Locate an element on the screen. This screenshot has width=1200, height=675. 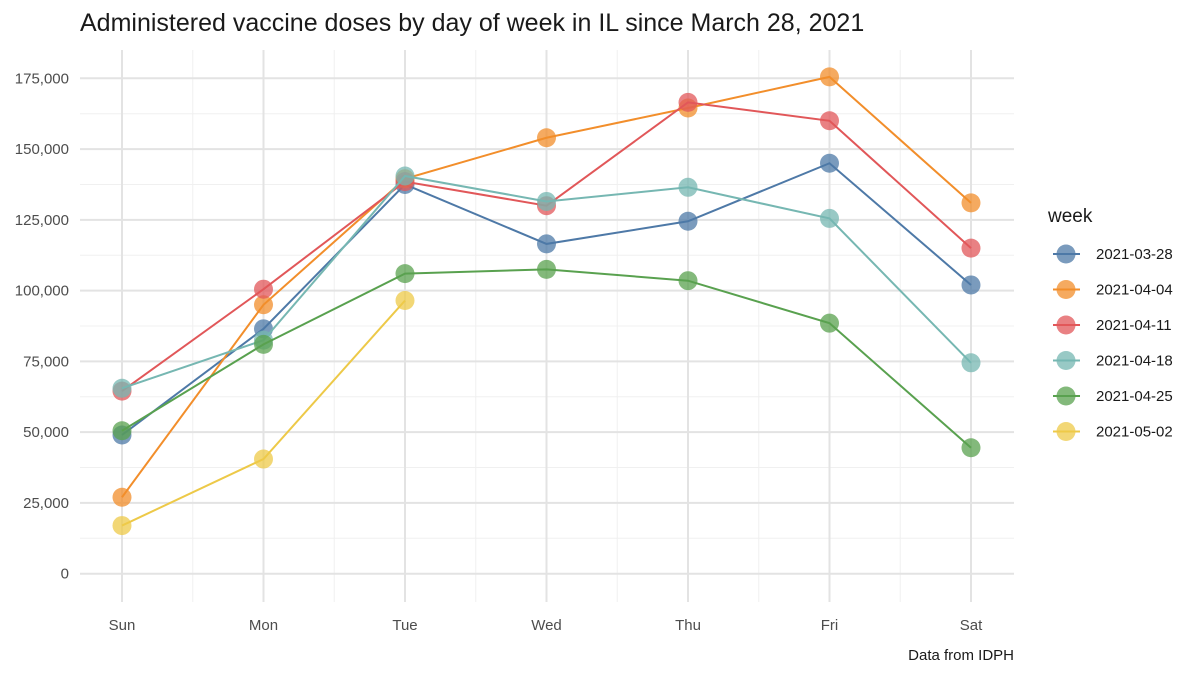
x-tick-label: Wed is located at coordinates (546, 625).